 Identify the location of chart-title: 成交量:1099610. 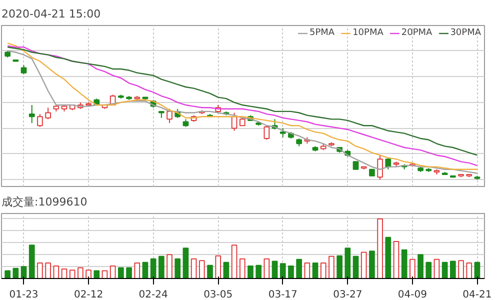
(45, 202).